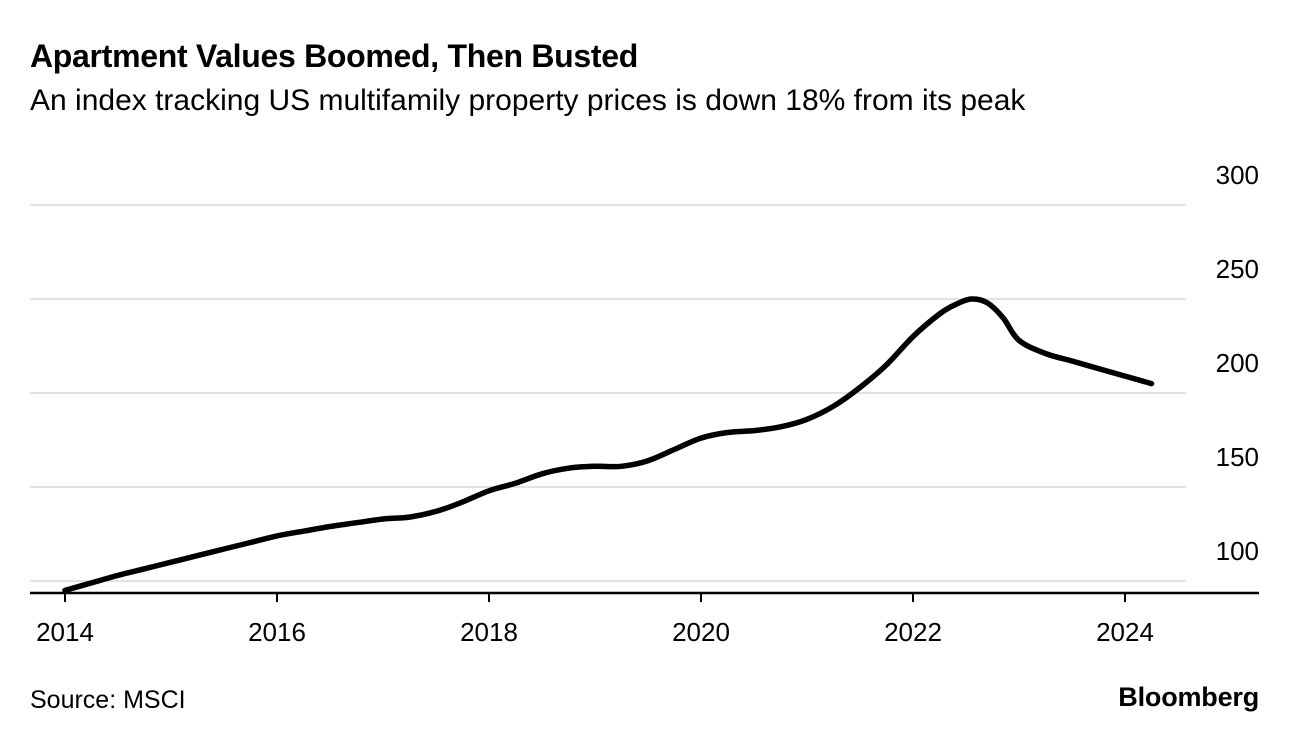 This screenshot has width=1289, height=742. Describe the element at coordinates (701, 632) in the screenshot. I see `x-axis-label: 2020` at that location.